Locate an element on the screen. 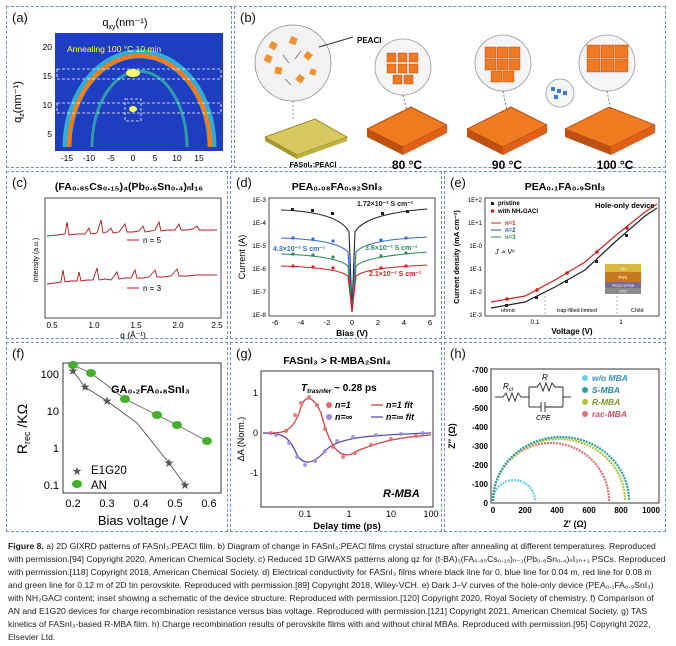 The image size is (676, 646). panel-g-x-ticks: 0.1 1 10 100 is located at coordinates (369, 514).